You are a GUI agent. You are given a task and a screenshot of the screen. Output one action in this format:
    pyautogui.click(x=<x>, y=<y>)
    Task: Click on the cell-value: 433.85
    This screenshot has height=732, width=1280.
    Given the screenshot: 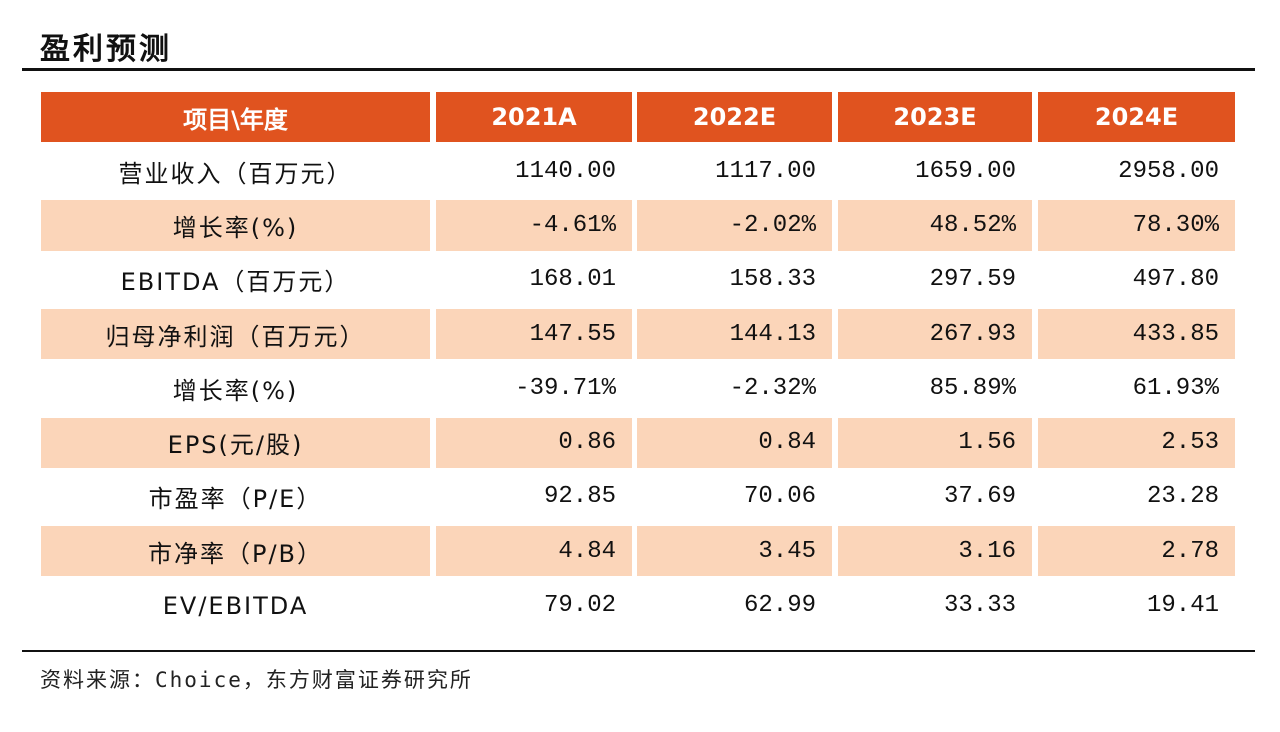 What is the action you would take?
    pyautogui.click(x=1136, y=334)
    